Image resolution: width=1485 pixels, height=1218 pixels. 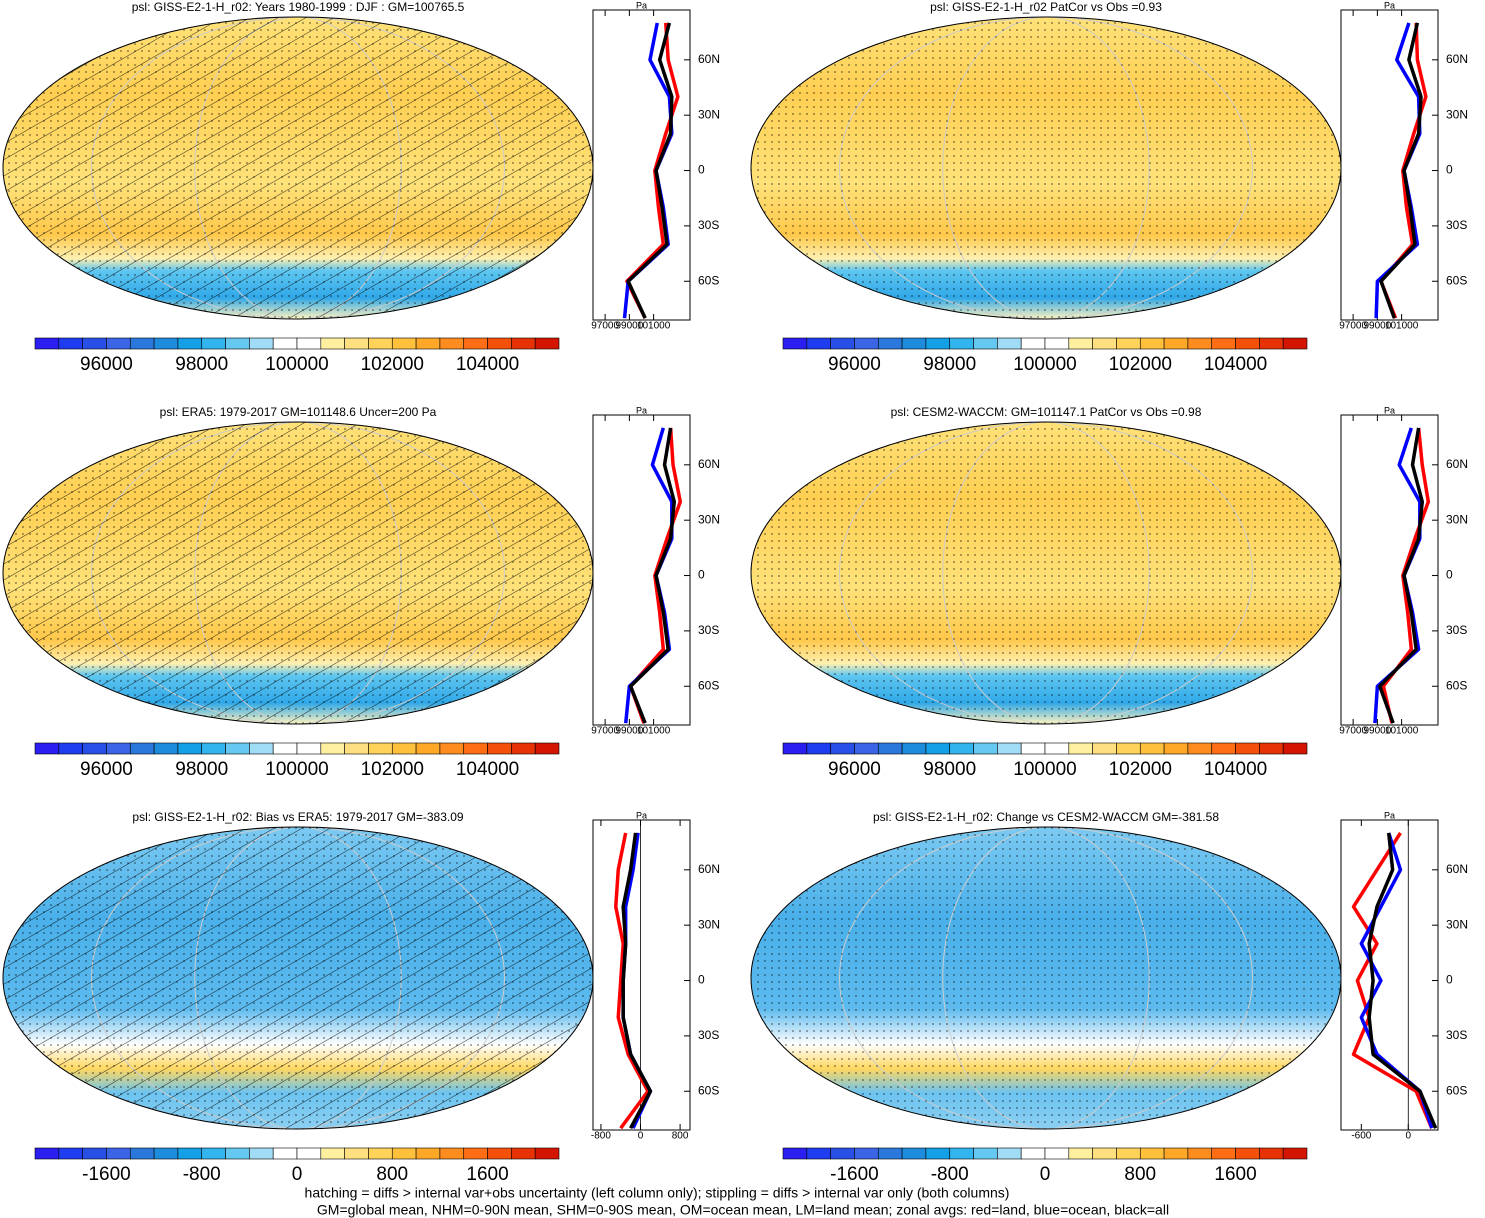 I want to click on x-tick-label: 101000, so click(x=654, y=326).